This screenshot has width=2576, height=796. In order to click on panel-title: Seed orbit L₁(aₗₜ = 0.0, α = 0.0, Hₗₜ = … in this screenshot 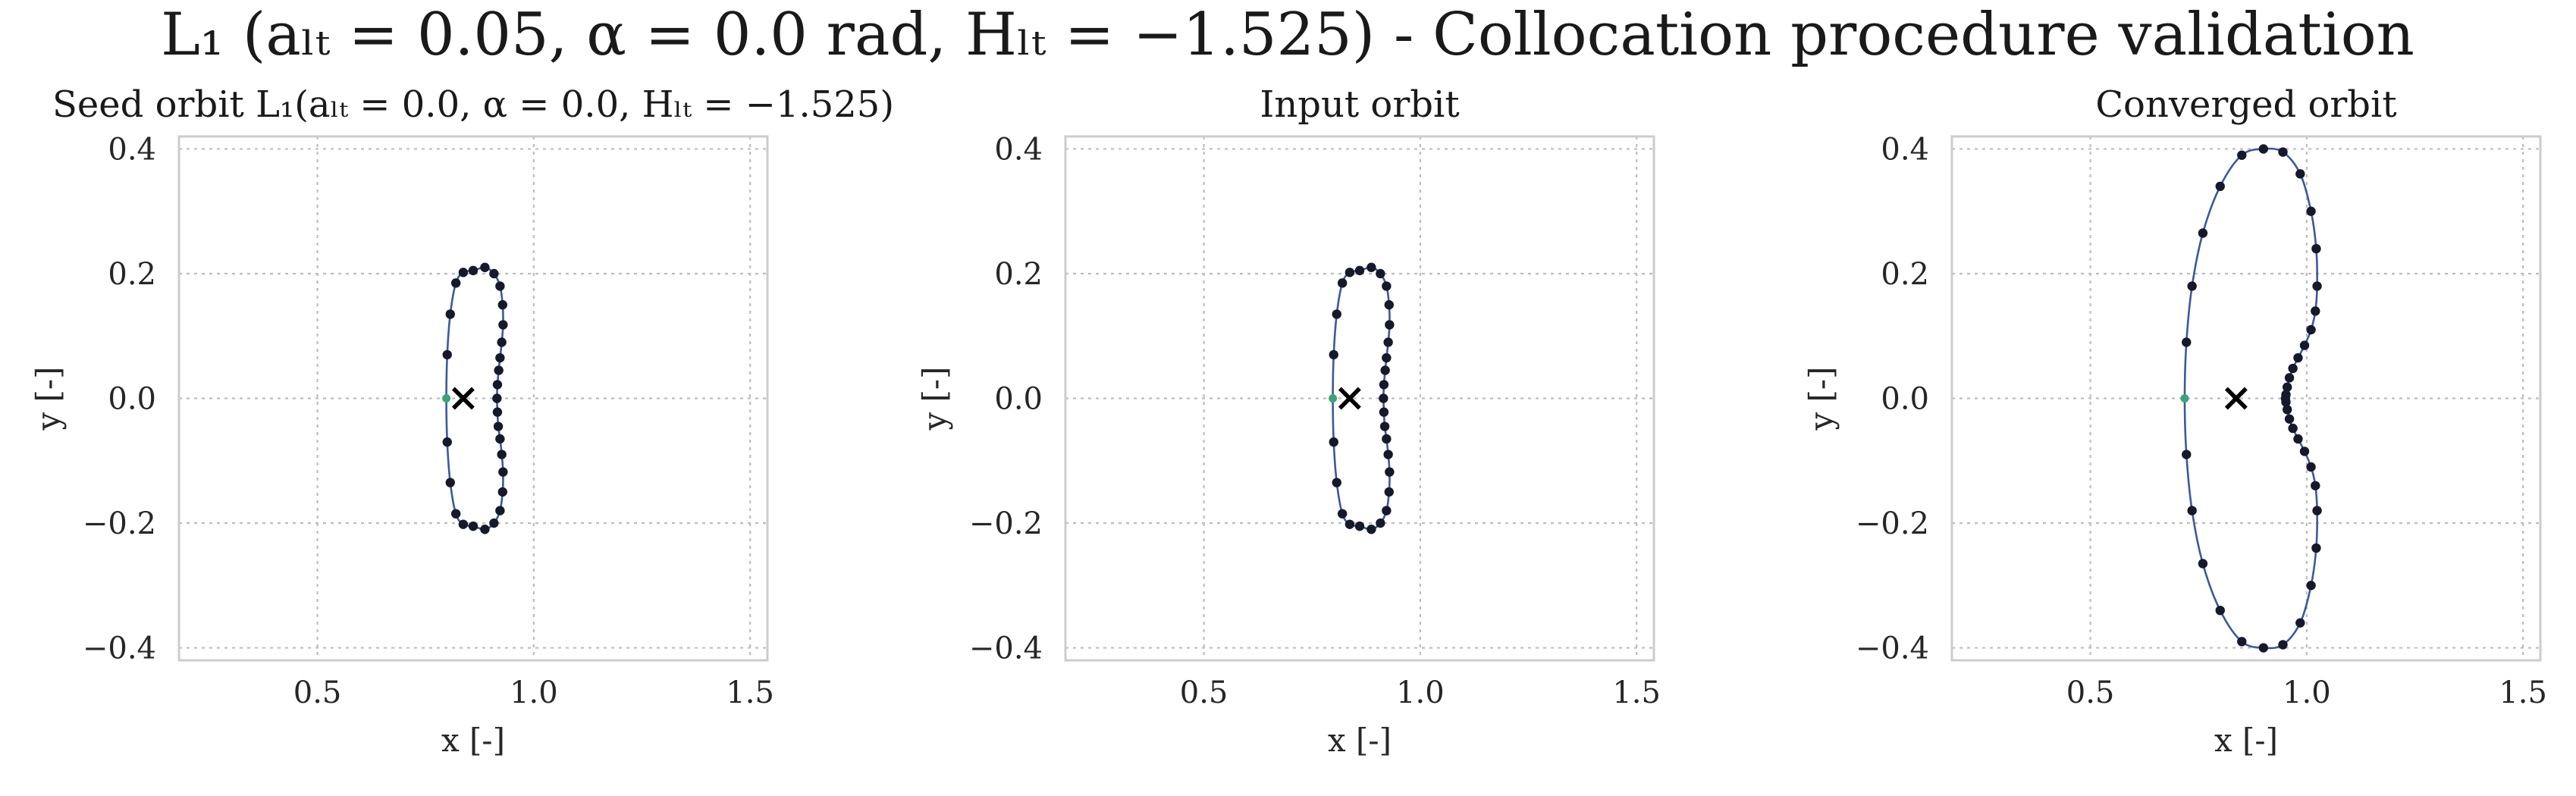, I will do `click(473, 104)`.